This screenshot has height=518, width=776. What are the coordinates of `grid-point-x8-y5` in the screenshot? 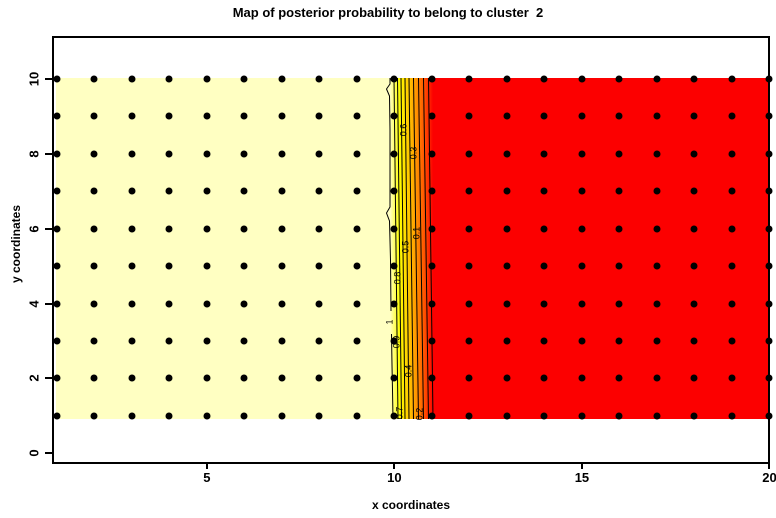 It's located at (319, 266).